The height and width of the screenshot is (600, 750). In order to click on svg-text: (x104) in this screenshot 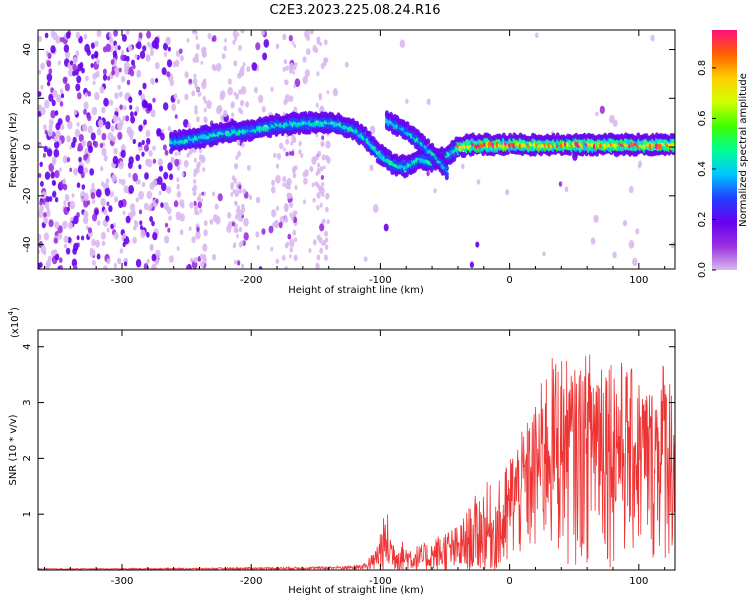, I will do `click(14, 322)`.